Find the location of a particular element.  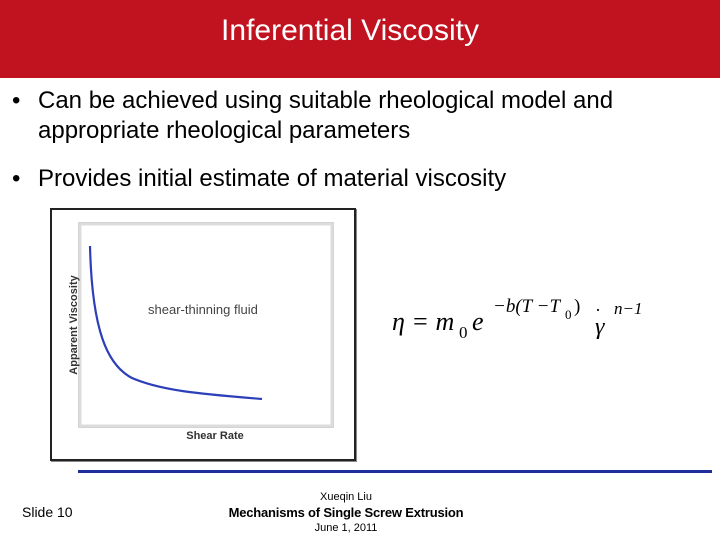

slide-title: Inferential Viscosity is located at coordinates (350, 30).